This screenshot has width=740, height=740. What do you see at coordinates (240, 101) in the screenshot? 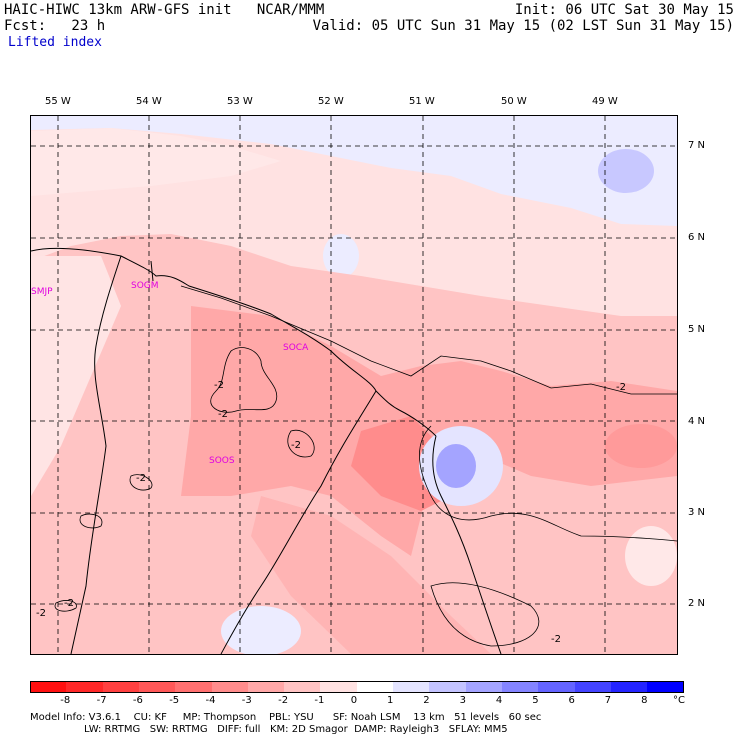
I see `lon-label: 53 W` at bounding box center [240, 101].